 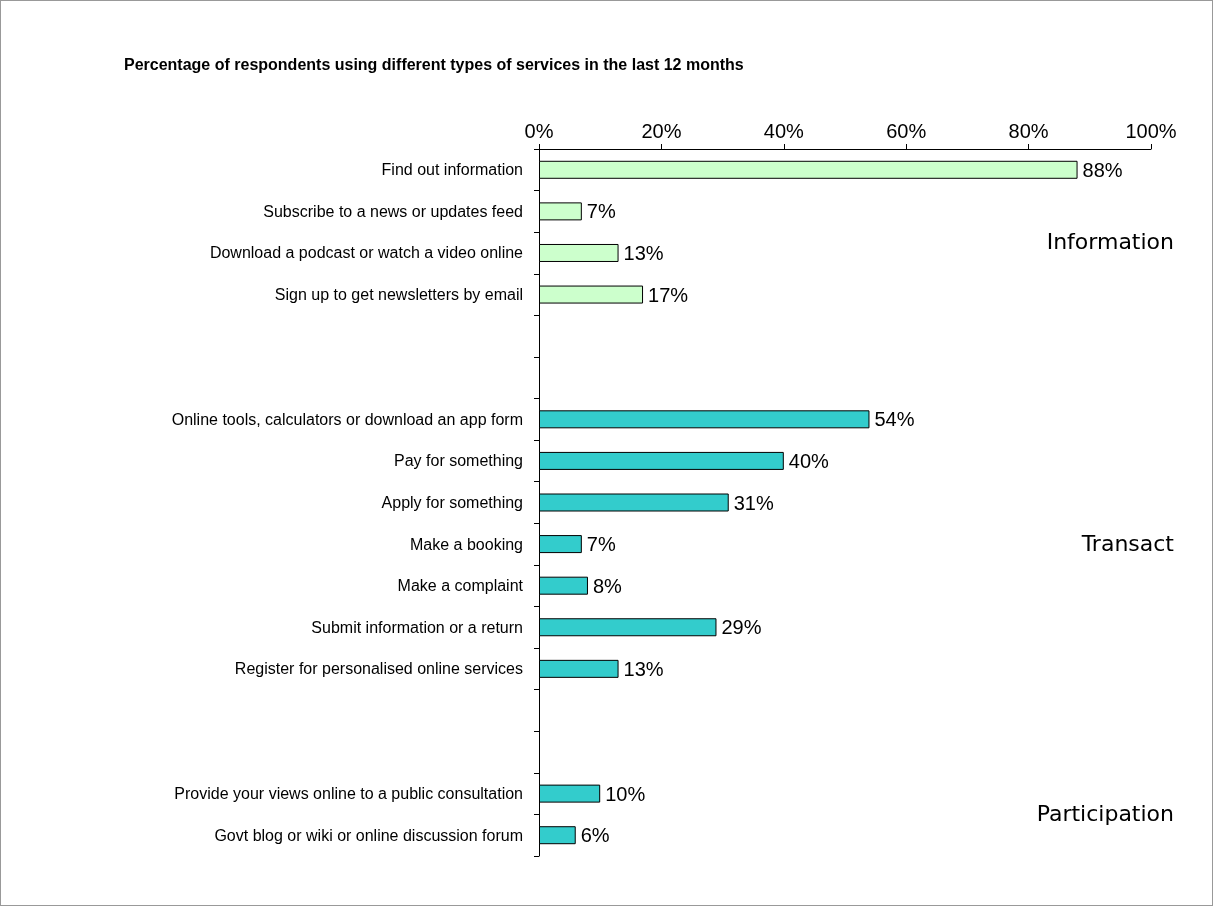 What do you see at coordinates (347, 419) in the screenshot?
I see `y-tick-label: Online tools, calculators or download an app form` at bounding box center [347, 419].